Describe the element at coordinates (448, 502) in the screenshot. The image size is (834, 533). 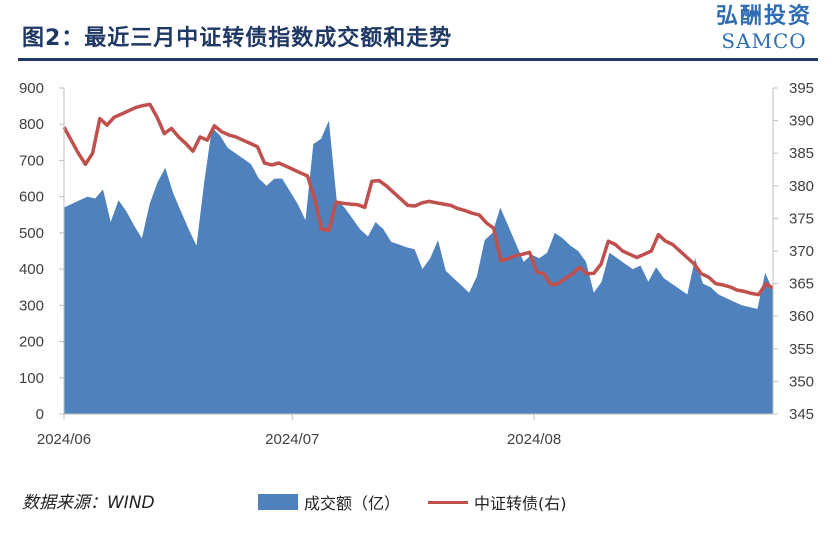
I see `legend-swatch-line` at that location.